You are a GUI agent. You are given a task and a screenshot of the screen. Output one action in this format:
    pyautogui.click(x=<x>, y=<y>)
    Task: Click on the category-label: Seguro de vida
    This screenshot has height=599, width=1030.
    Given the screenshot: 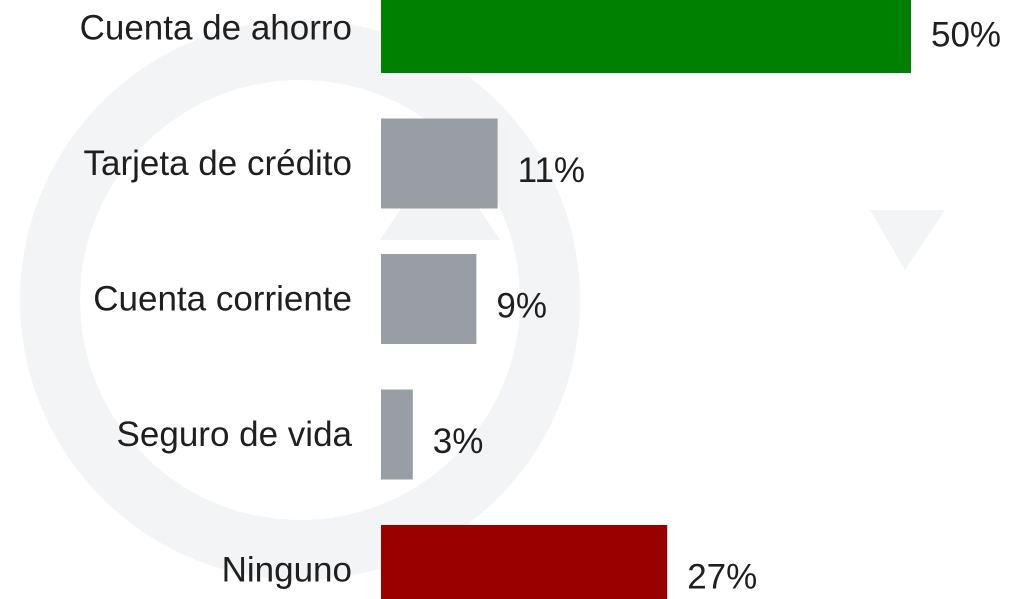 What is the action you would take?
    pyautogui.click(x=235, y=434)
    